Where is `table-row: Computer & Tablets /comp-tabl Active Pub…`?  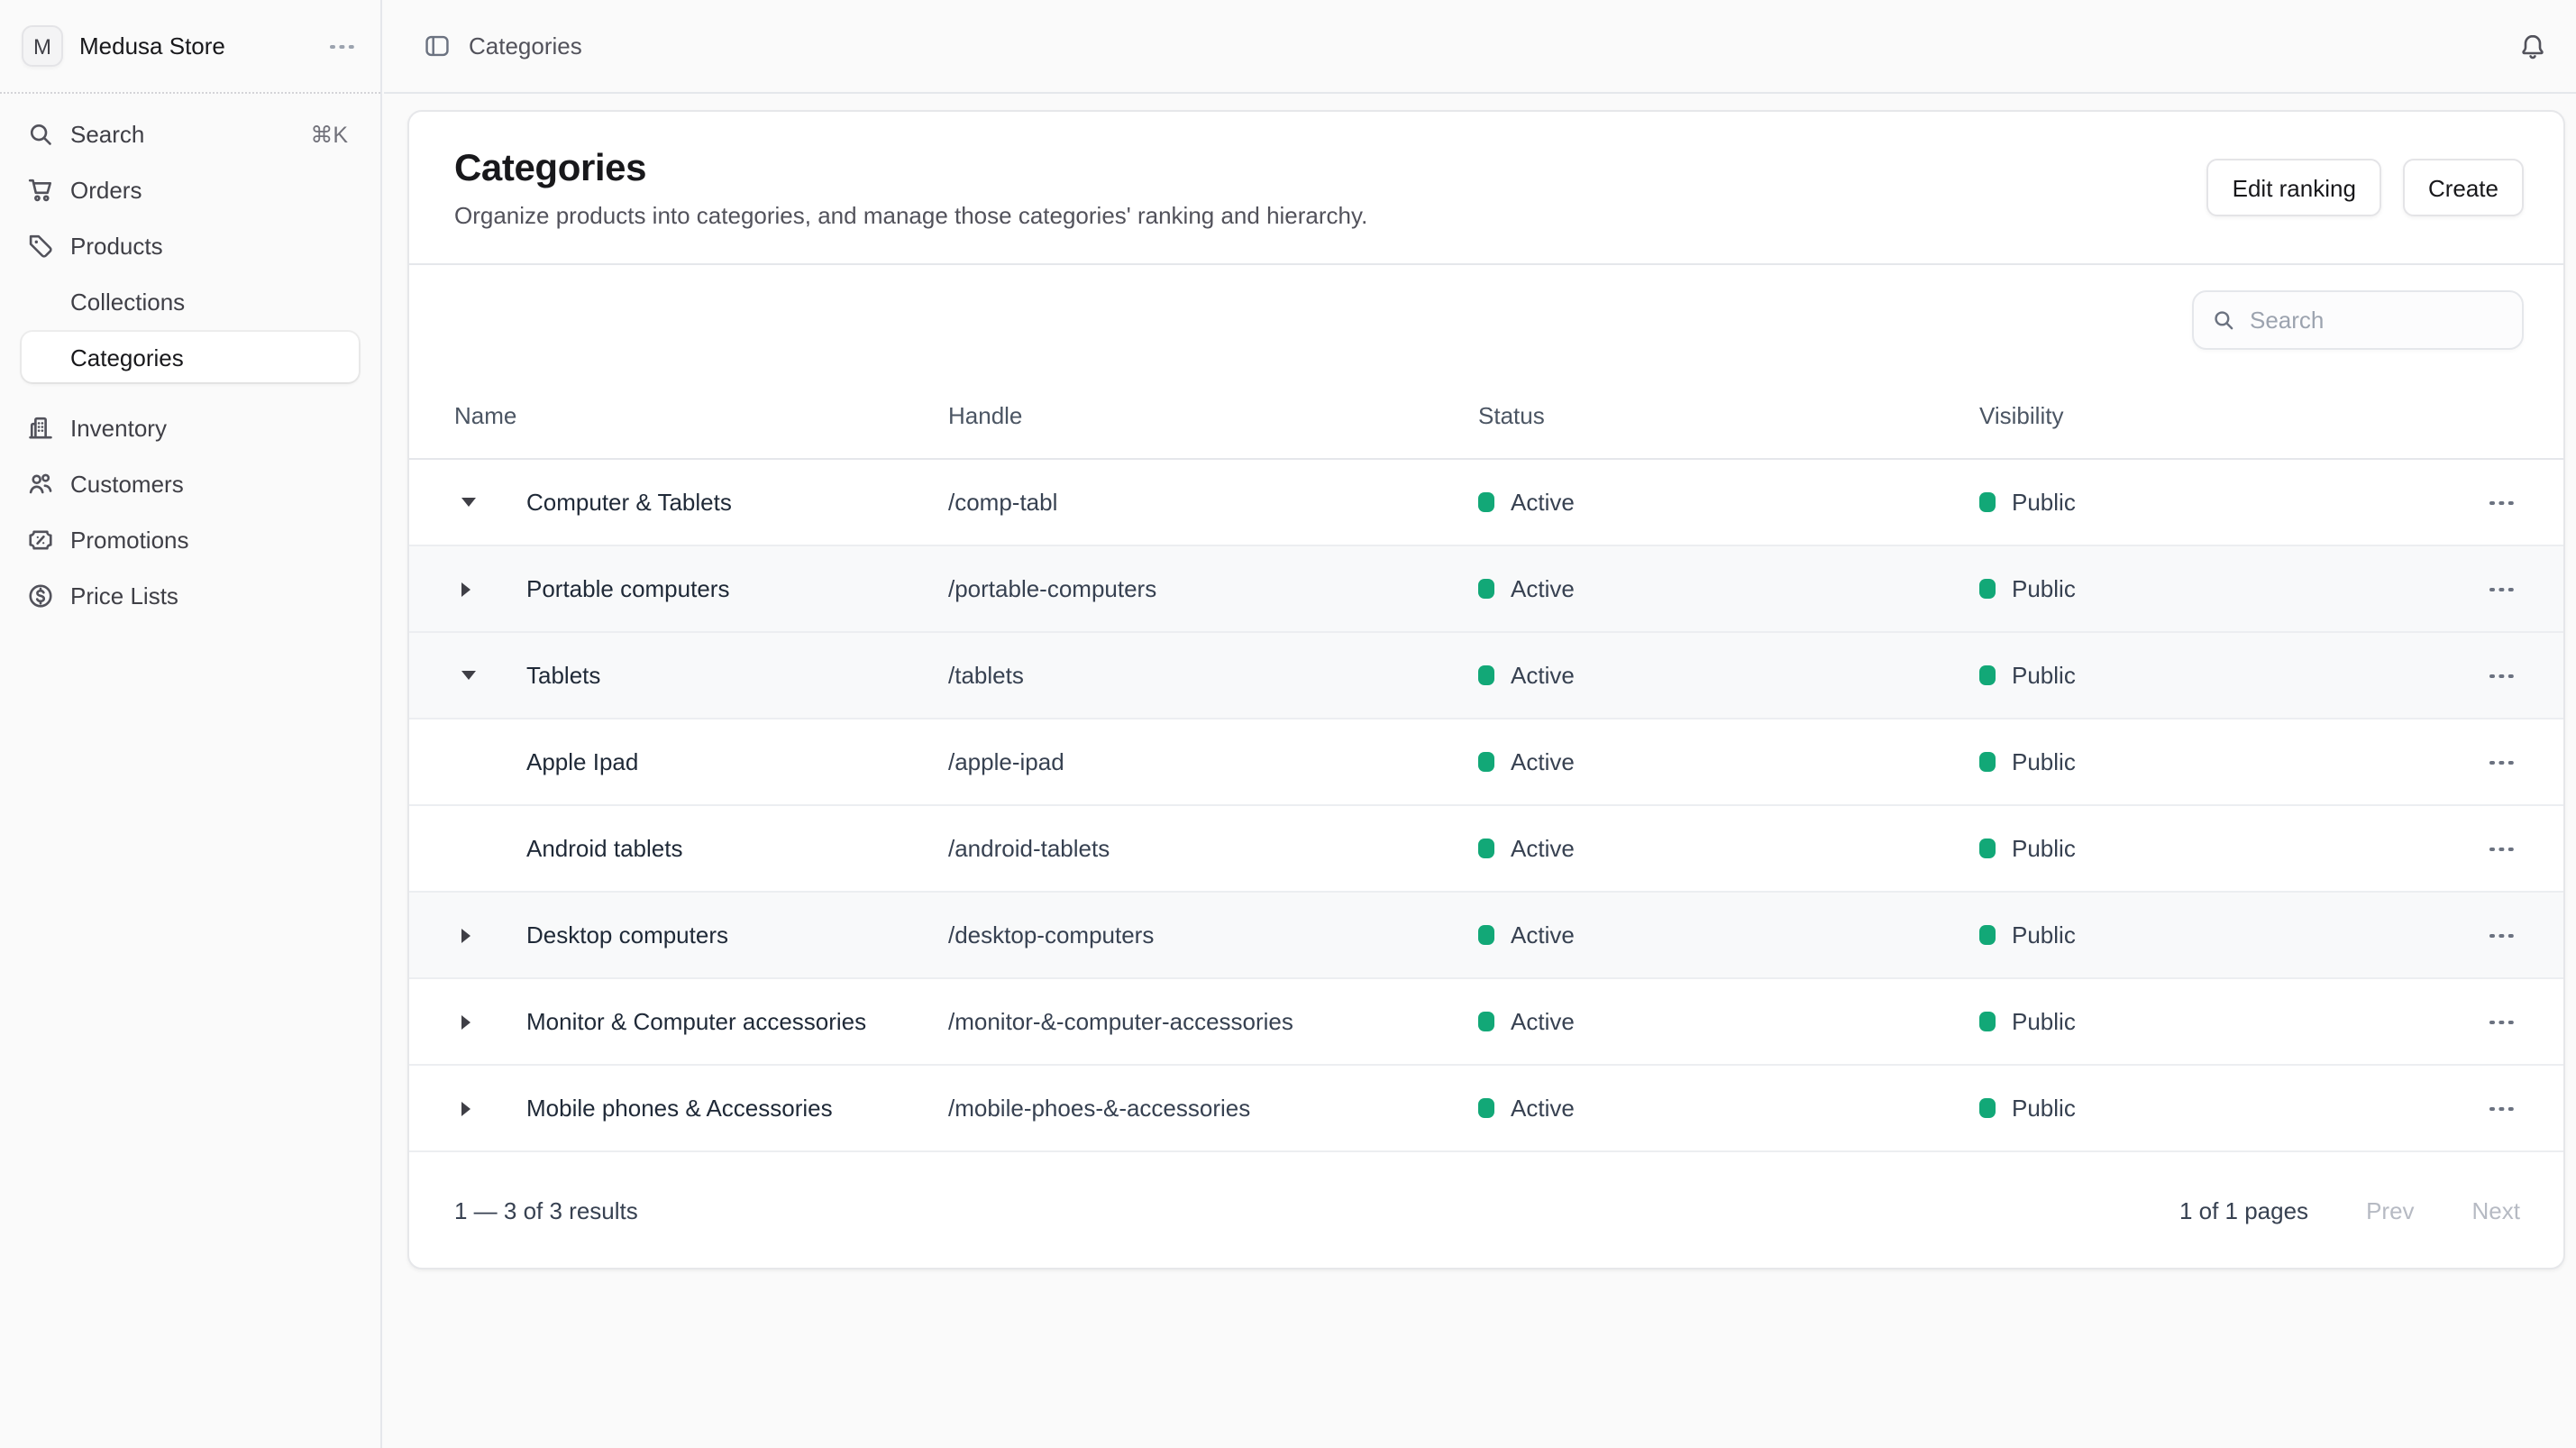
table-row: Computer & Tablets /comp-tabl Active Pub… is located at coordinates (1486, 503).